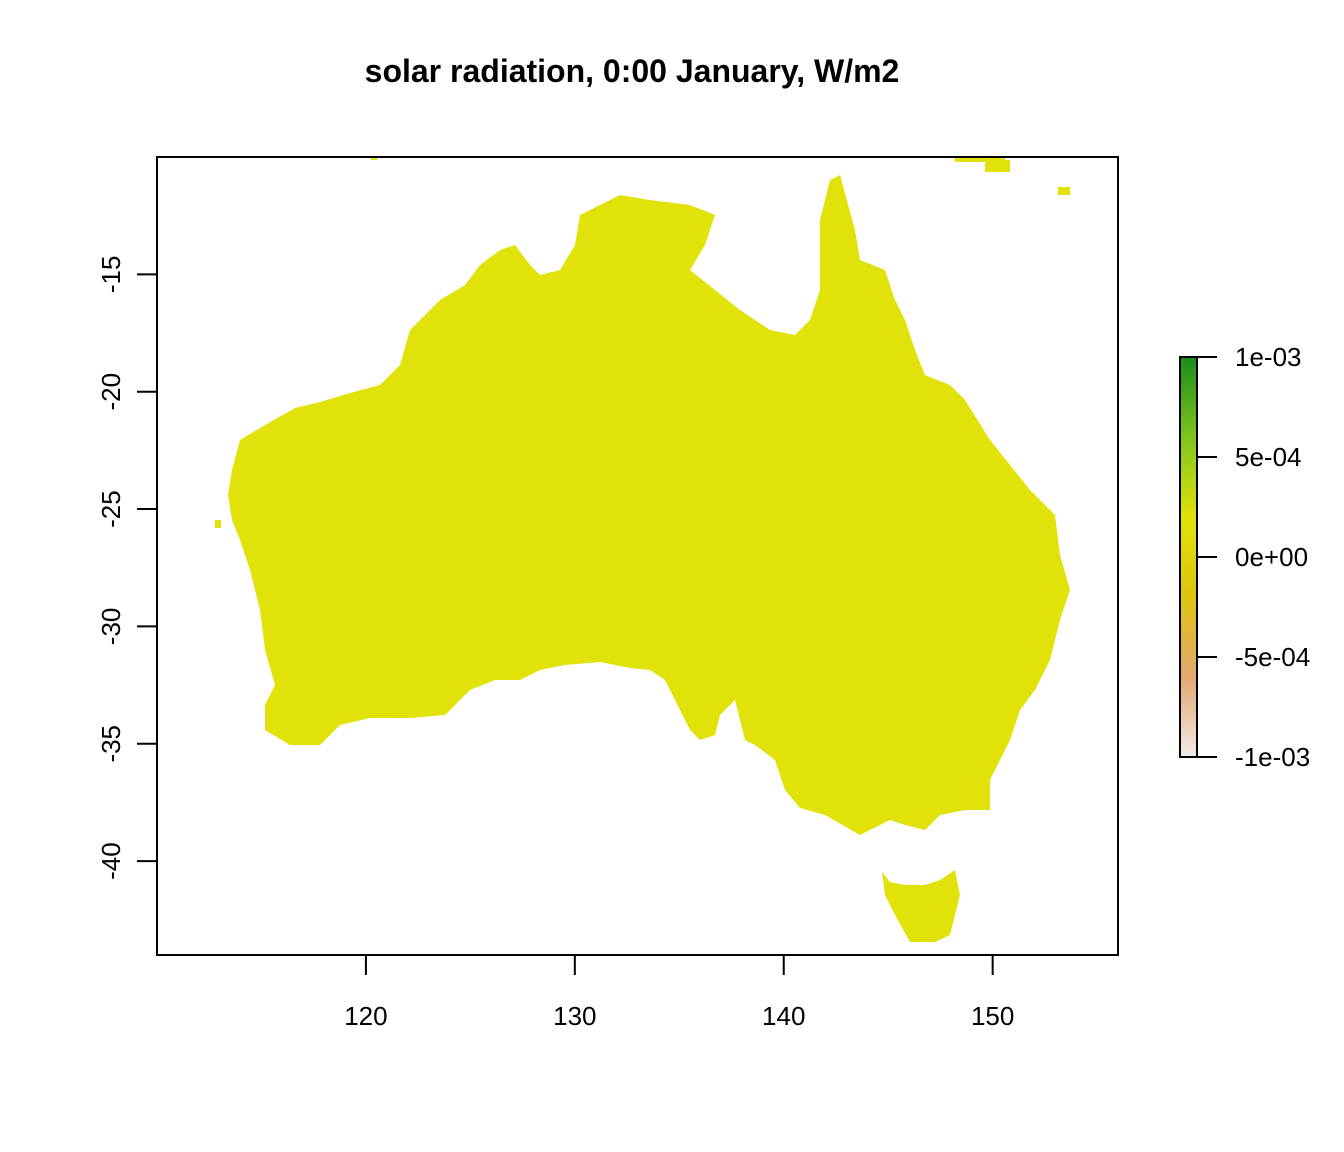 The height and width of the screenshot is (1152, 1344). What do you see at coordinates (632, 71) in the screenshot?
I see `chart-title: solar radiation, 0:00 January, W/m2` at bounding box center [632, 71].